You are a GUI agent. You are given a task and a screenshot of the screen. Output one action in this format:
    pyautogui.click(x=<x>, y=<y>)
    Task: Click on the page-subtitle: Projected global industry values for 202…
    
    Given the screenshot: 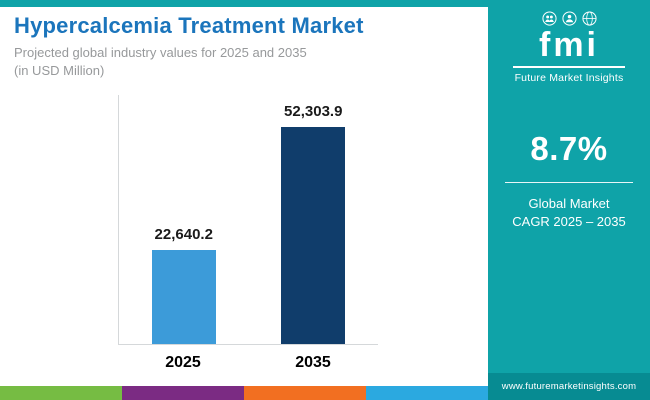 What is the action you would take?
    pyautogui.click(x=160, y=52)
    